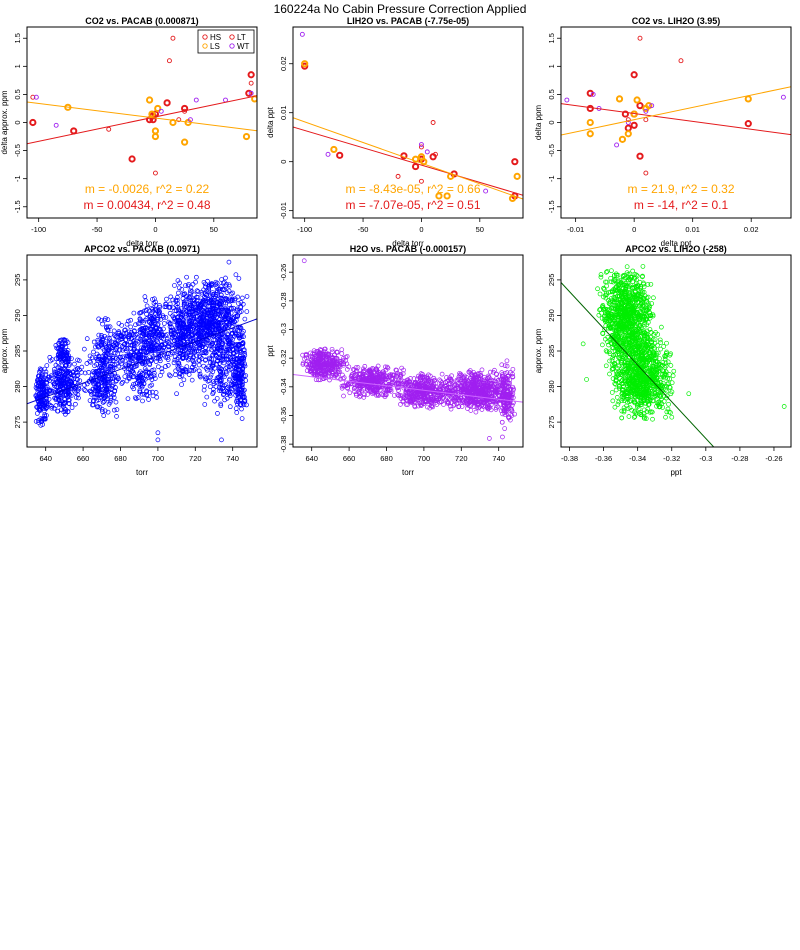 The image size is (800, 950). I want to click on x-tick-label: 700, so click(158, 458).